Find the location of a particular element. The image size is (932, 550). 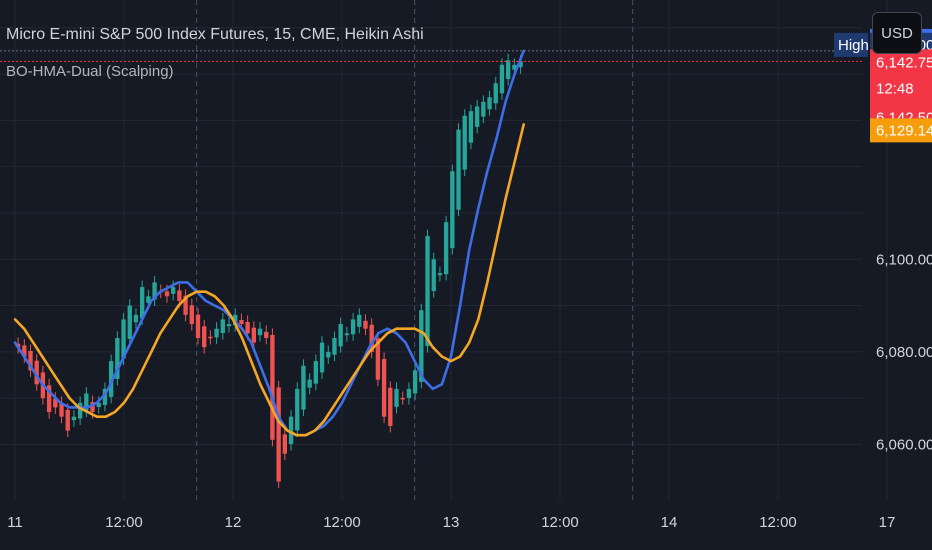

slow-hma-label-bg is located at coordinates (901, 130).